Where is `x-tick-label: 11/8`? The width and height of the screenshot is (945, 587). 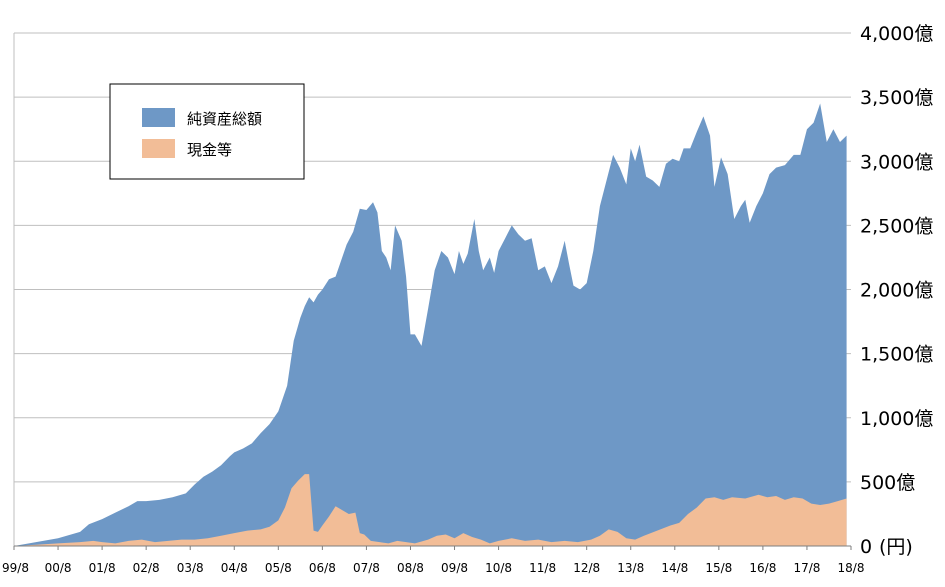
x-tick-label: 11/8 is located at coordinates (542, 568).